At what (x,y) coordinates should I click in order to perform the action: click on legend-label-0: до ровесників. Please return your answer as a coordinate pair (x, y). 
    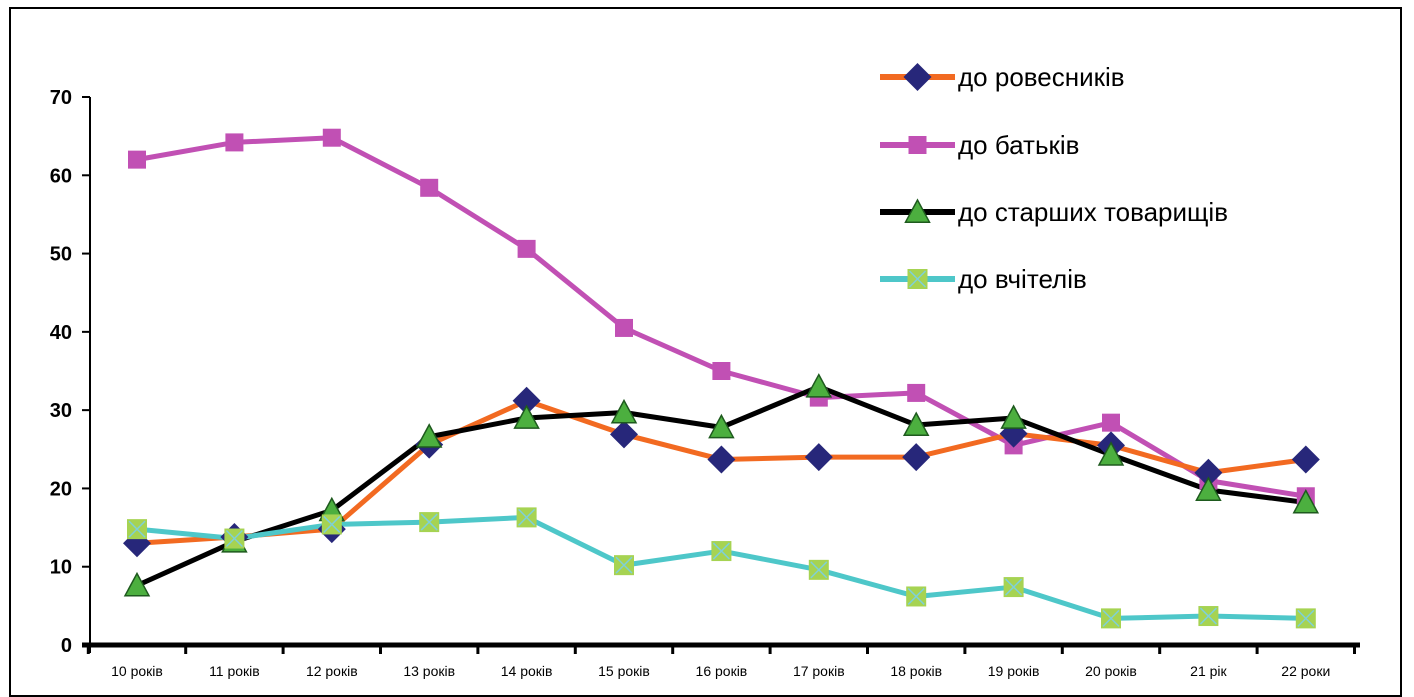
    Looking at the image, I should click on (1041, 77).